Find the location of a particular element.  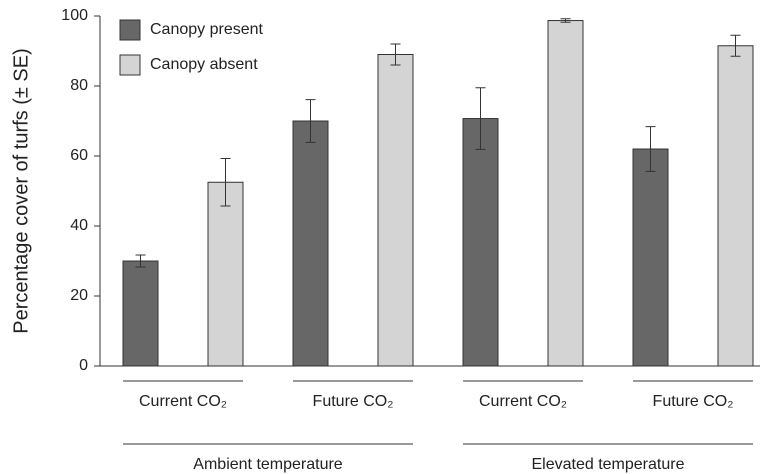

y-axis-label: Percentage cover of turfs (± SE) is located at coordinates (21, 191).